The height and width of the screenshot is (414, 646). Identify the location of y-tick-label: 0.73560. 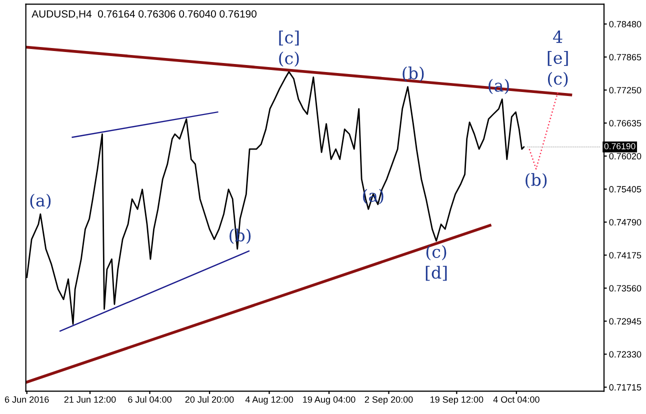
(625, 288).